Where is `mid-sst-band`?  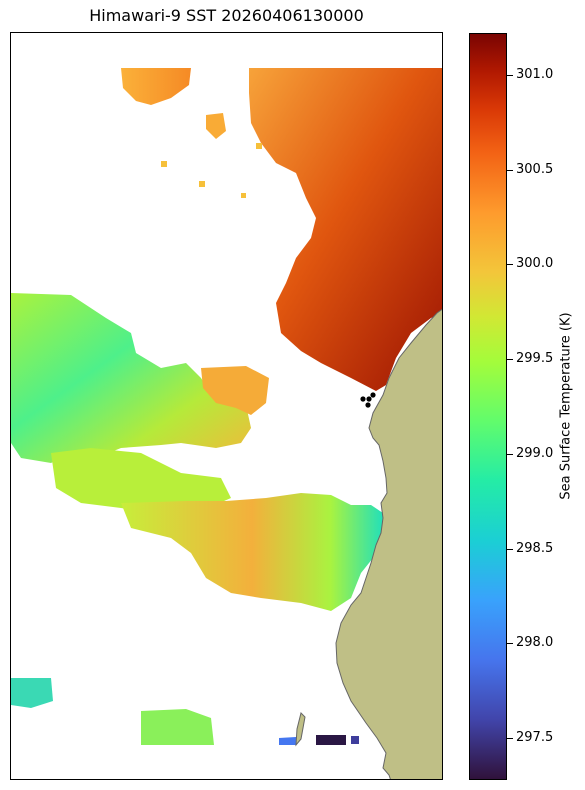
mid-sst-band is located at coordinates (141, 480).